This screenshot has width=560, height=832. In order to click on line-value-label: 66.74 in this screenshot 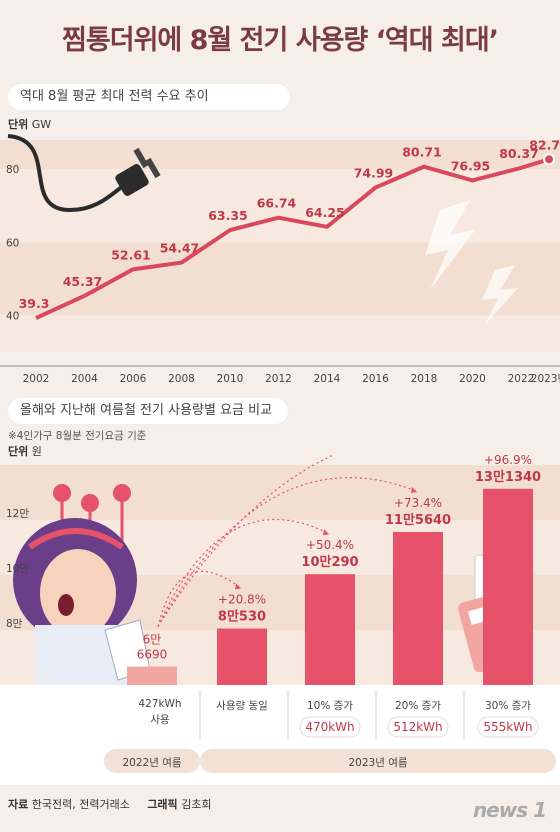, I will do `click(277, 203)`.